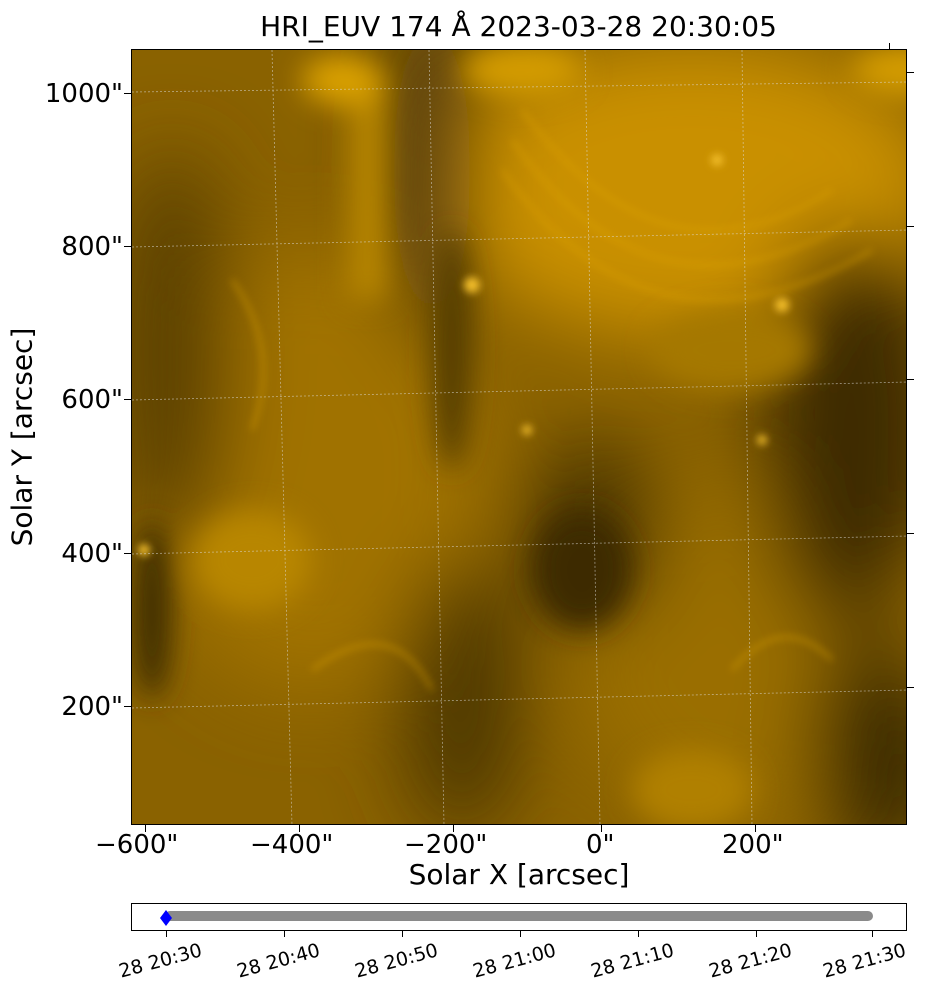 The image size is (928, 993). Describe the element at coordinates (83, 94) in the screenshot. I see `y-tick-label: 1000"` at that location.